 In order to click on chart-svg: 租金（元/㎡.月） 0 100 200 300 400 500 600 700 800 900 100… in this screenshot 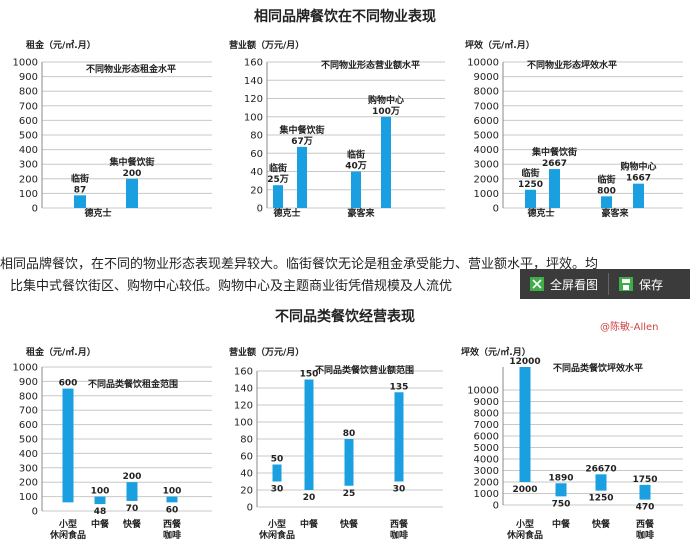, I will do `click(112, 443)`.